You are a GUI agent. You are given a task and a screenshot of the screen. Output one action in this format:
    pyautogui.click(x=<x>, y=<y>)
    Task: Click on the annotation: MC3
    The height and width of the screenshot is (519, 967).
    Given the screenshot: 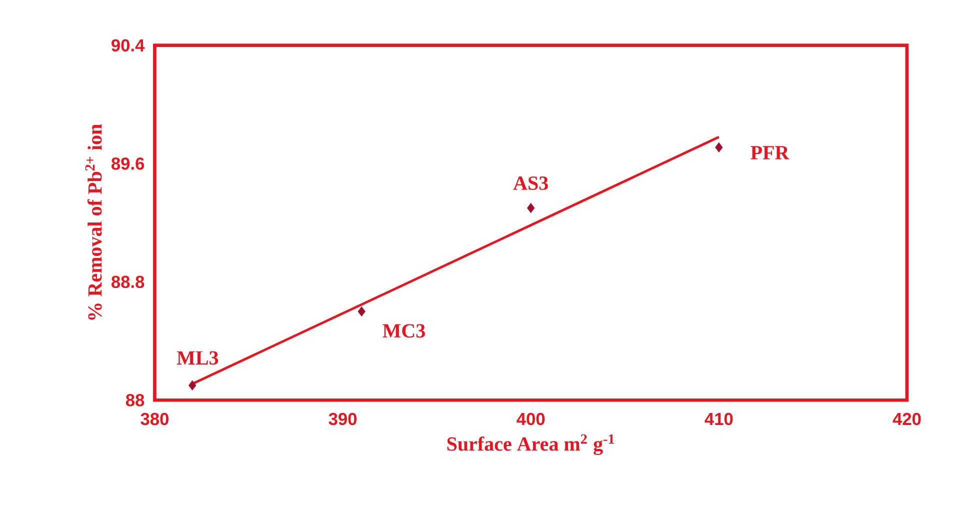 What is the action you would take?
    pyautogui.click(x=403, y=331)
    